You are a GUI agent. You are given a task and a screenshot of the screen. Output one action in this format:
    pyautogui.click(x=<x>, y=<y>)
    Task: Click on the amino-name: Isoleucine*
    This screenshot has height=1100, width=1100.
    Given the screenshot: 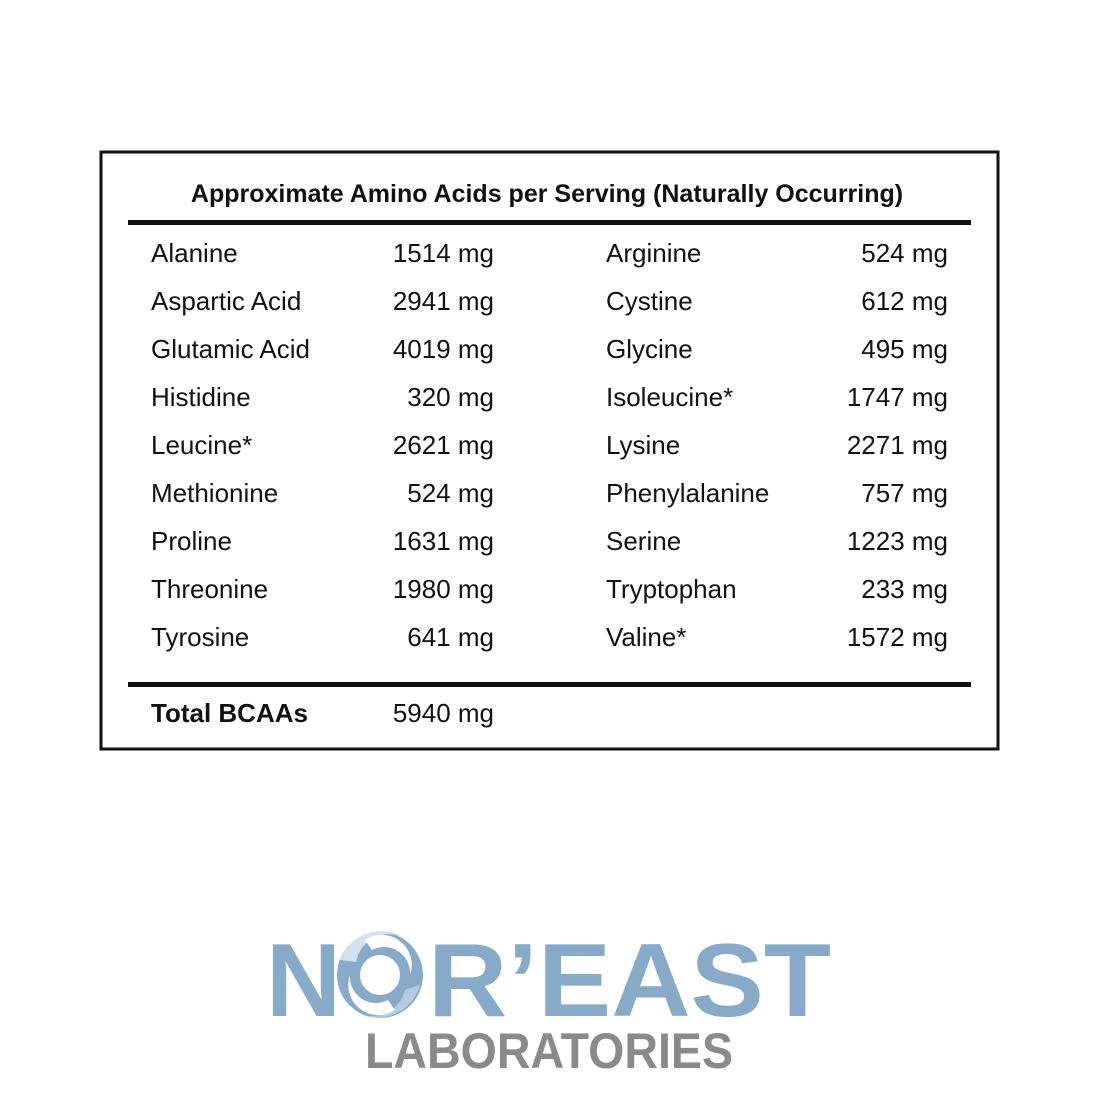 What is the action you would take?
    pyautogui.click(x=669, y=397)
    